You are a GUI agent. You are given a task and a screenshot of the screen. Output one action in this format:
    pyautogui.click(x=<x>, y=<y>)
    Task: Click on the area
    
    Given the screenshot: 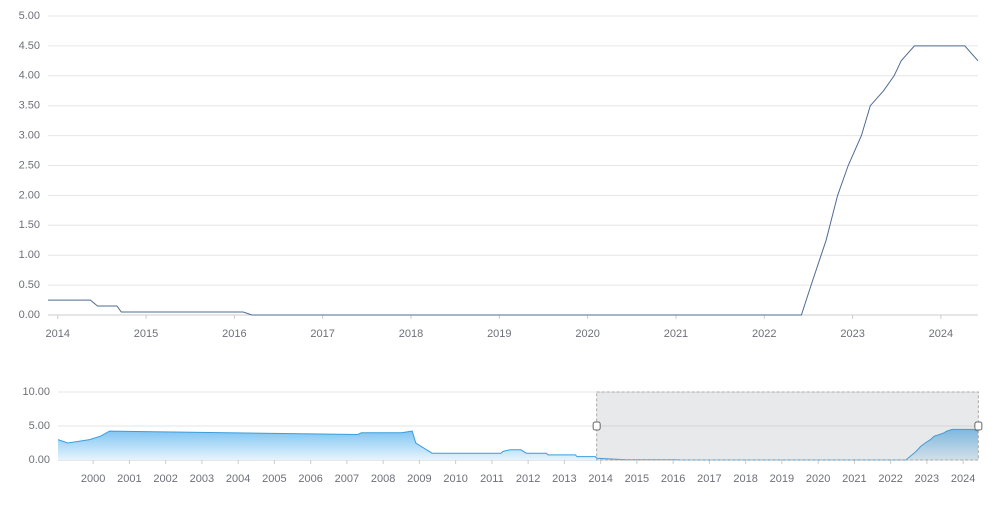 What is the action you would take?
    pyautogui.click(x=518, y=444)
    